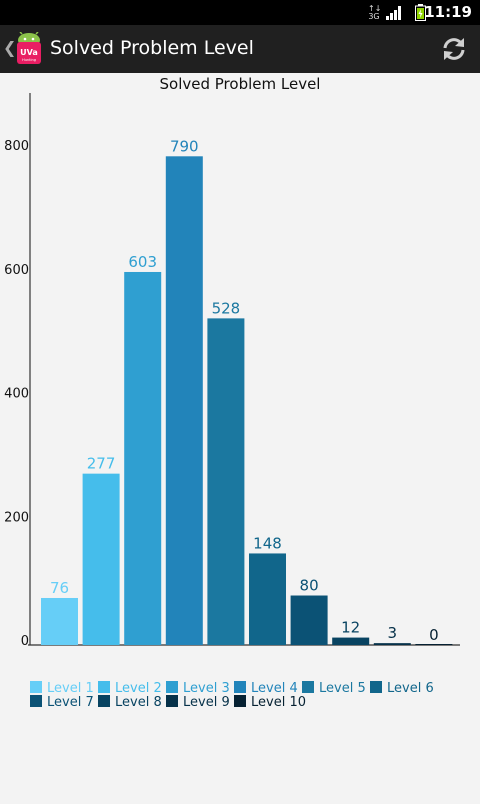 The height and width of the screenshot is (804, 480). Describe the element at coordinates (206, 688) in the screenshot. I see `legend-label: Level 3` at that location.